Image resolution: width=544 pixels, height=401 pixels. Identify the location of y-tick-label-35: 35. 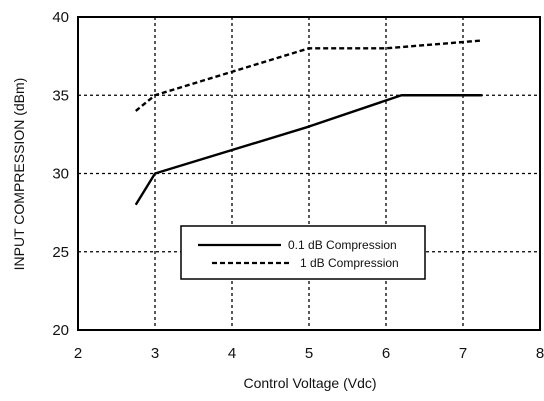
(60, 95).